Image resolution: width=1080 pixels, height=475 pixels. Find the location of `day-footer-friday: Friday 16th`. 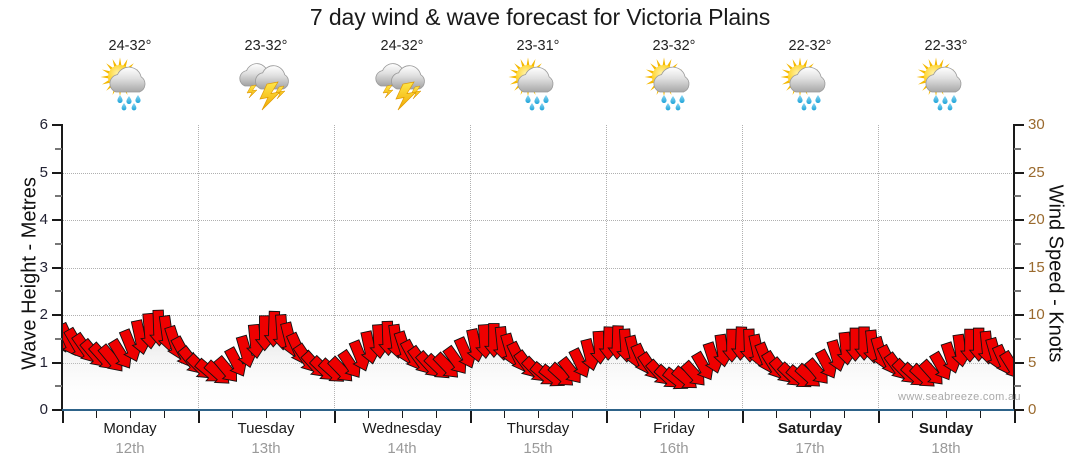

day-footer-friday: Friday 16th is located at coordinates (674, 444).